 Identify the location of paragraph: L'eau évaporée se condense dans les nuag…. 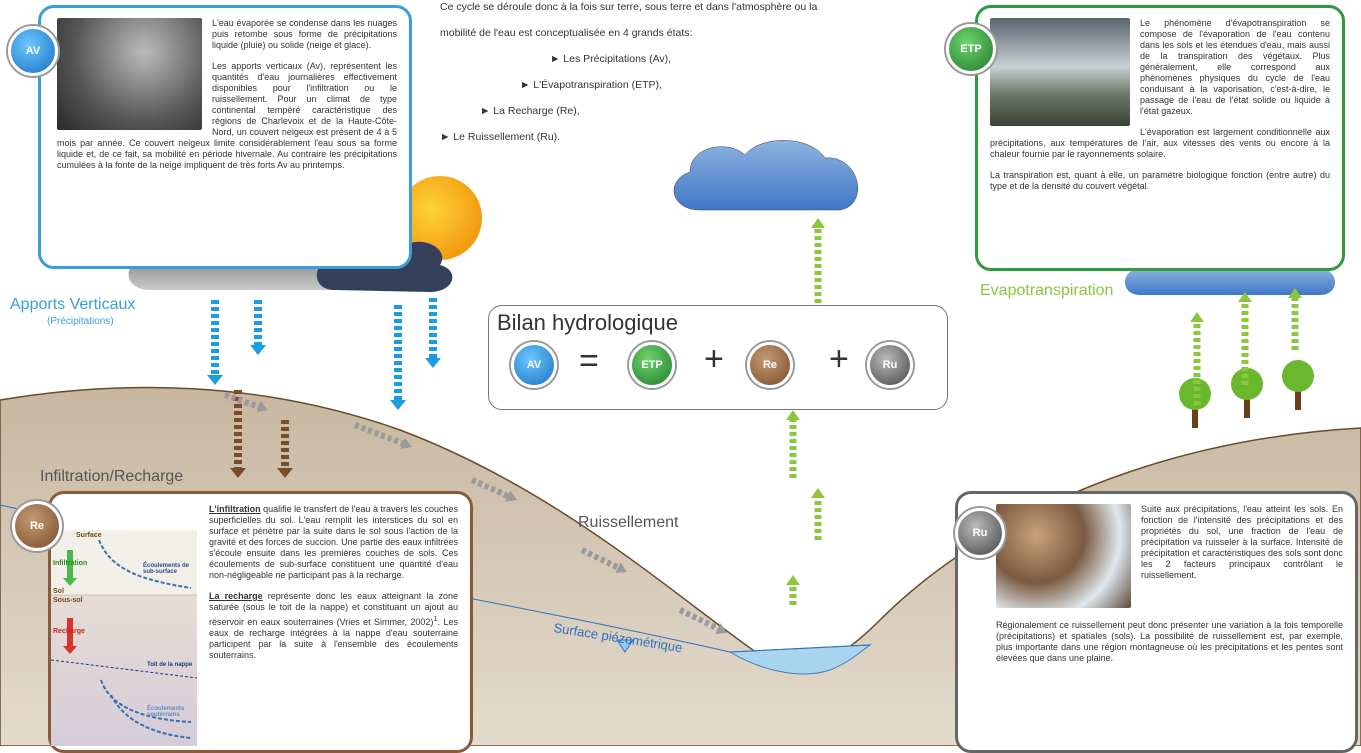
(304, 34).